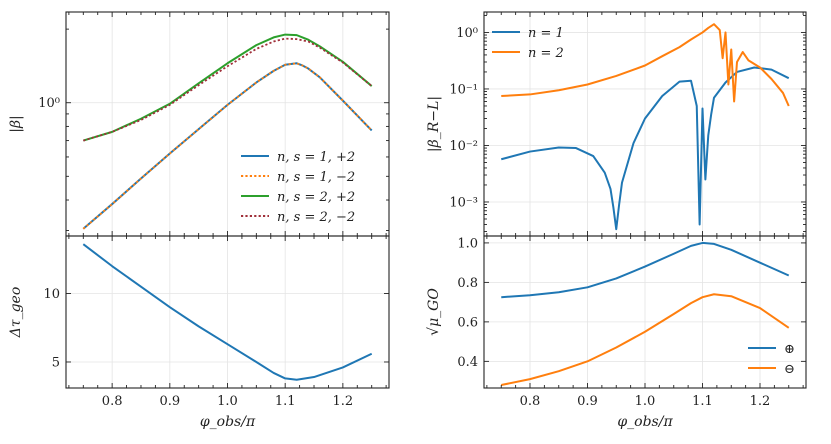 The height and width of the screenshot is (444, 831). I want to click on y-tick-label: 10, so click(51, 294).